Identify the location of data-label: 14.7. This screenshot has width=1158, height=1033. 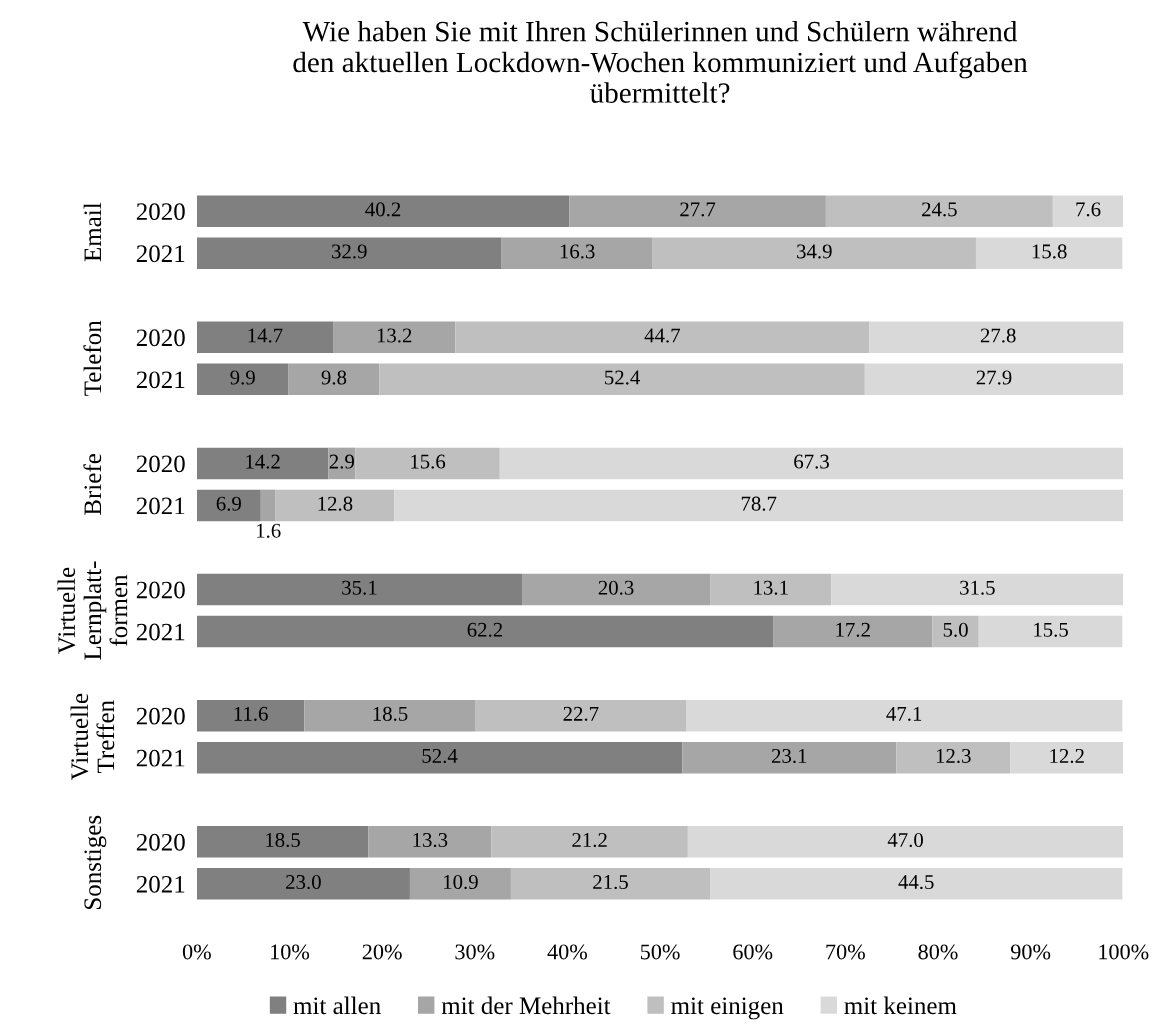
(265, 335).